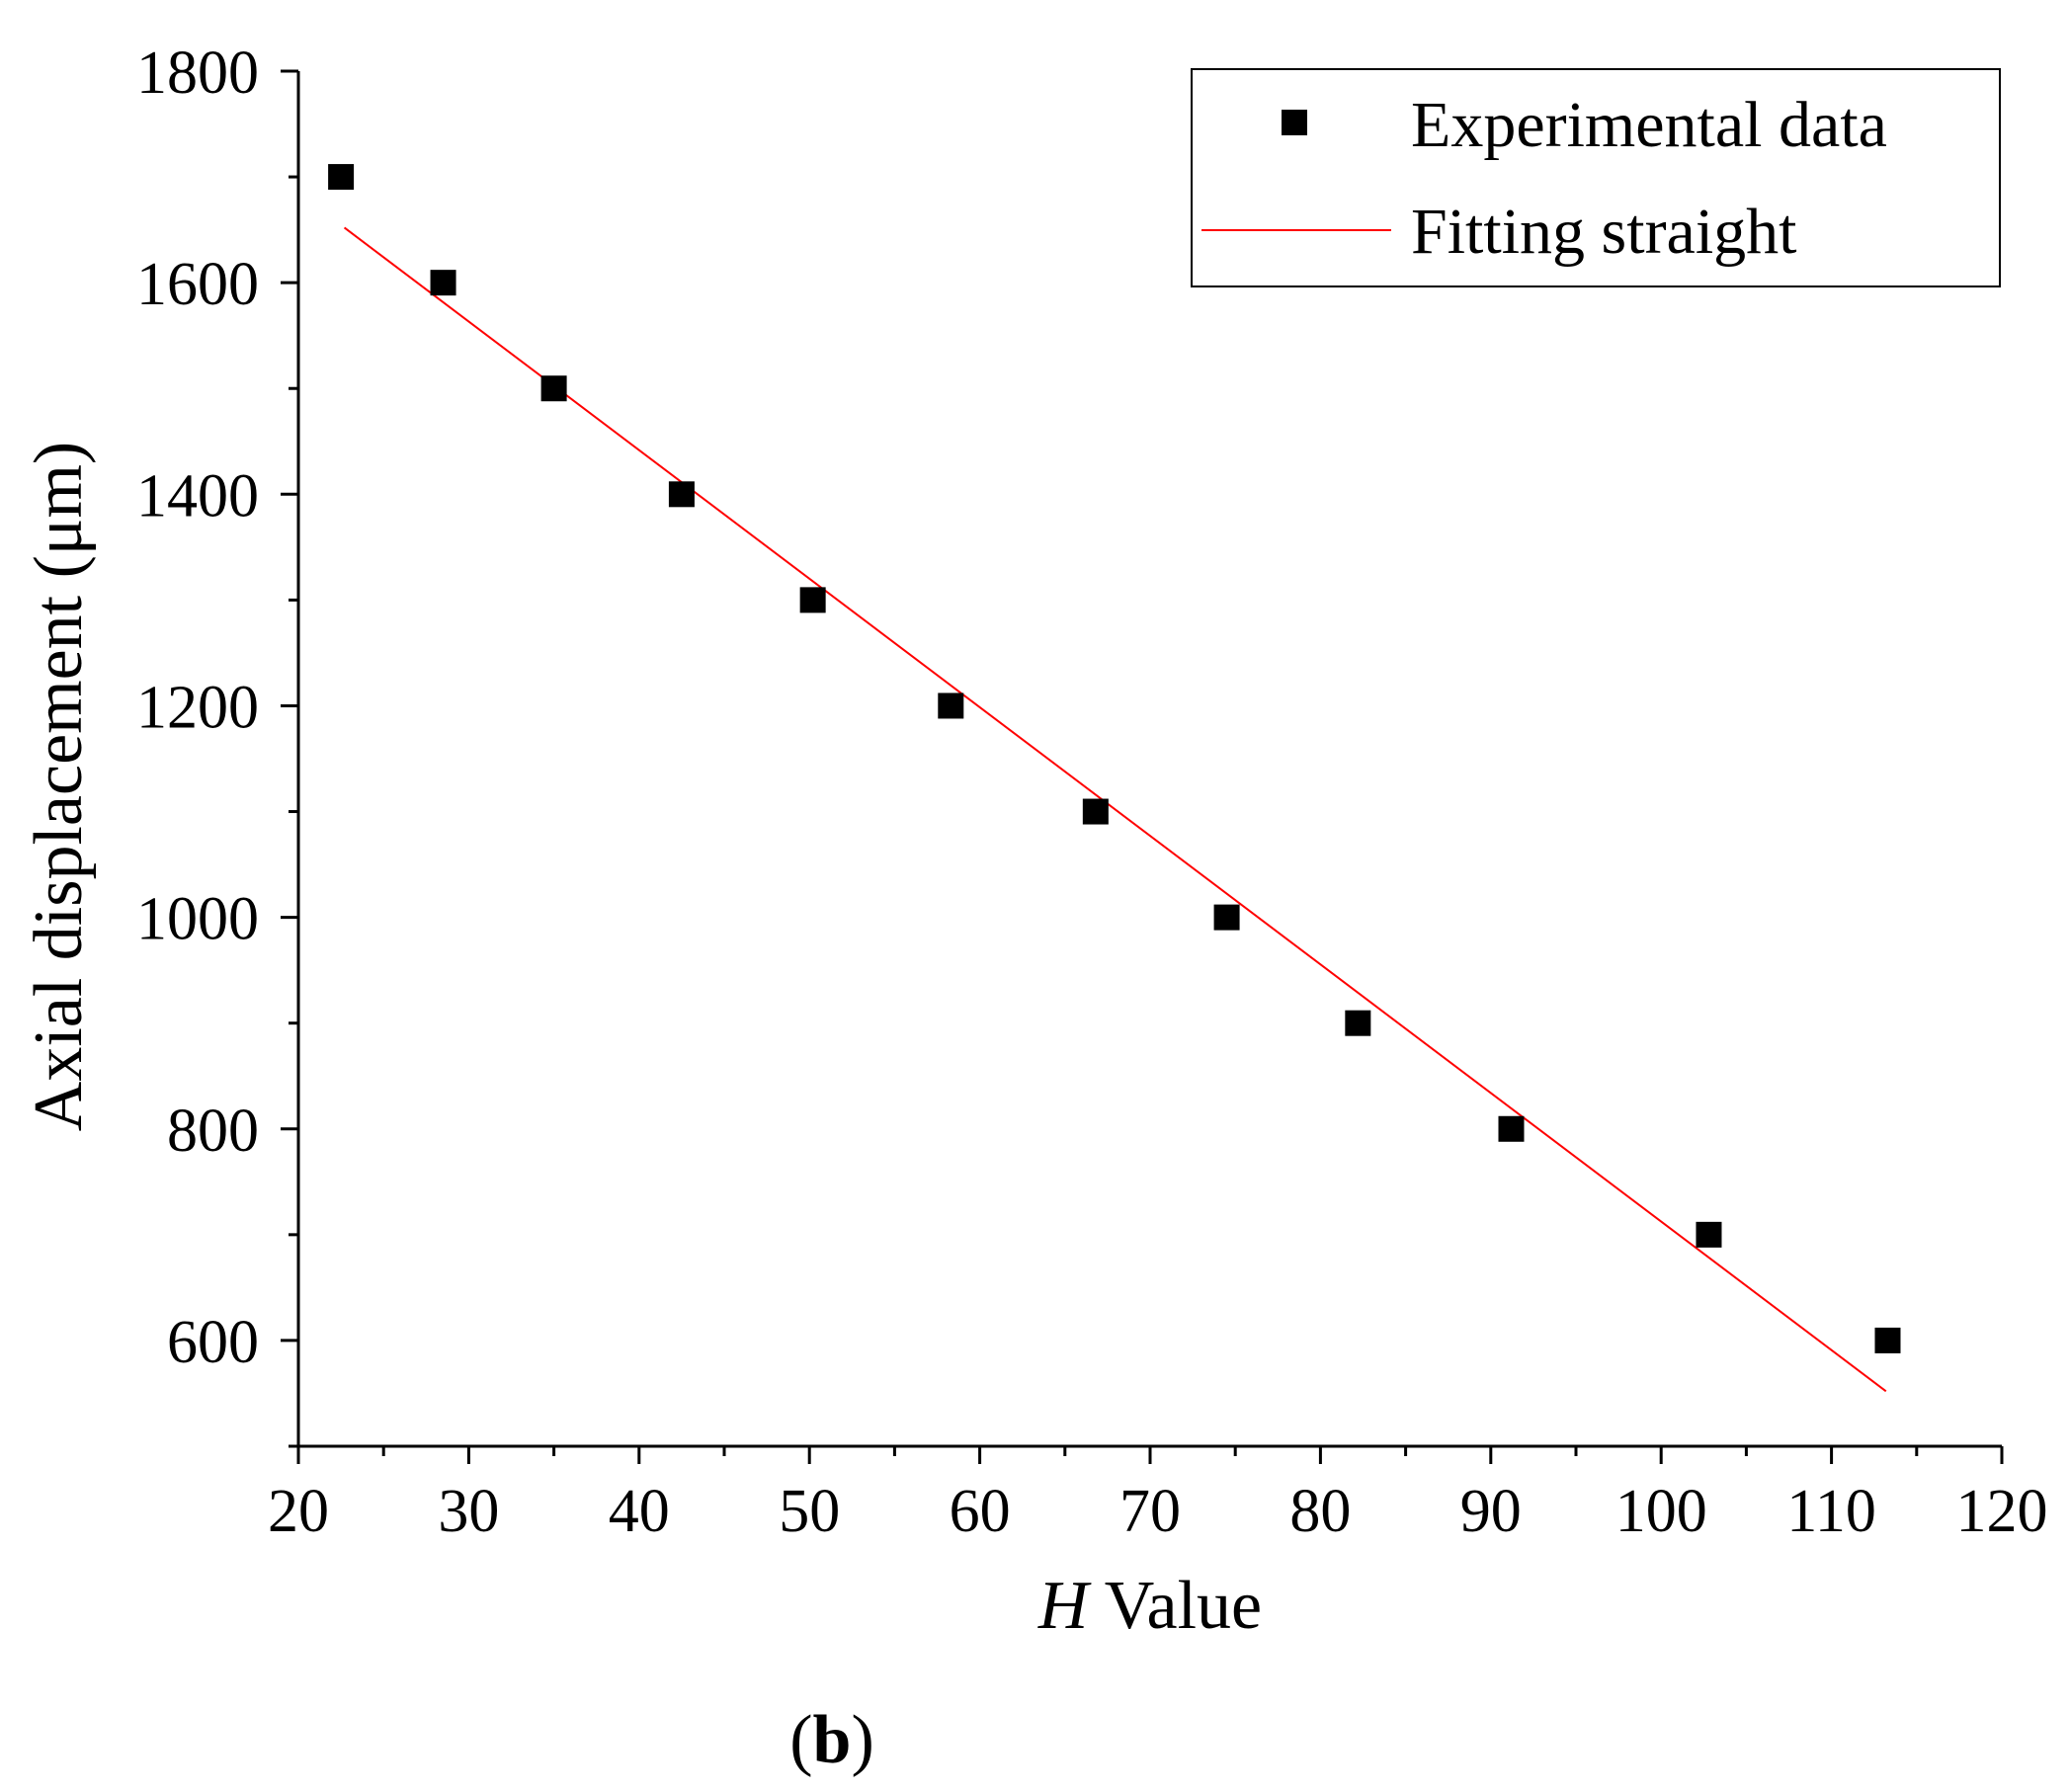 The image size is (2070, 1792). What do you see at coordinates (980, 1511) in the screenshot?
I see `x-tick-label: 60` at bounding box center [980, 1511].